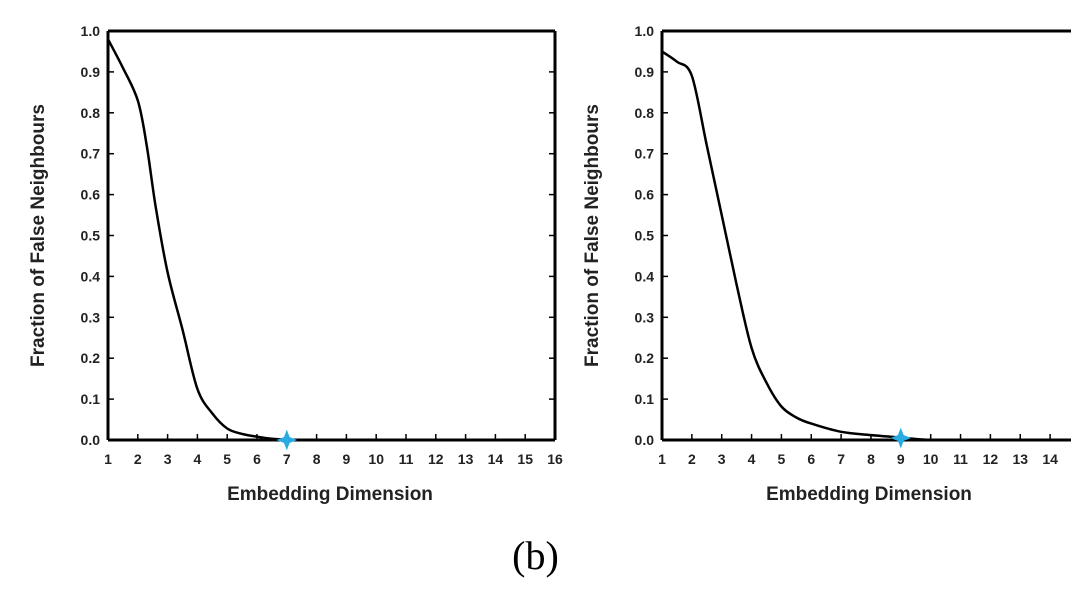  What do you see at coordinates (525, 459) in the screenshot?
I see `x-tick-label: 15` at bounding box center [525, 459].